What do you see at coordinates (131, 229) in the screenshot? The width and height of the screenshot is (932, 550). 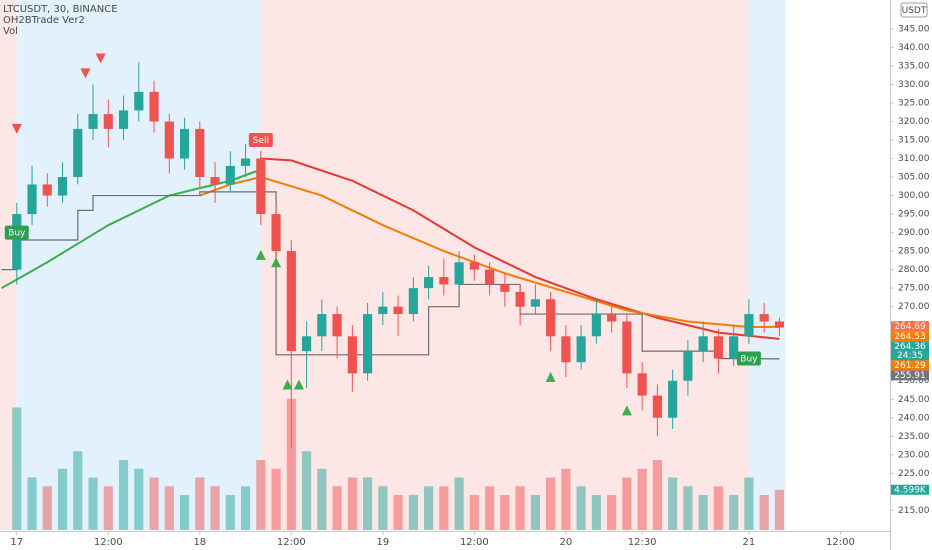 I see `indicator-line` at bounding box center [131, 229].